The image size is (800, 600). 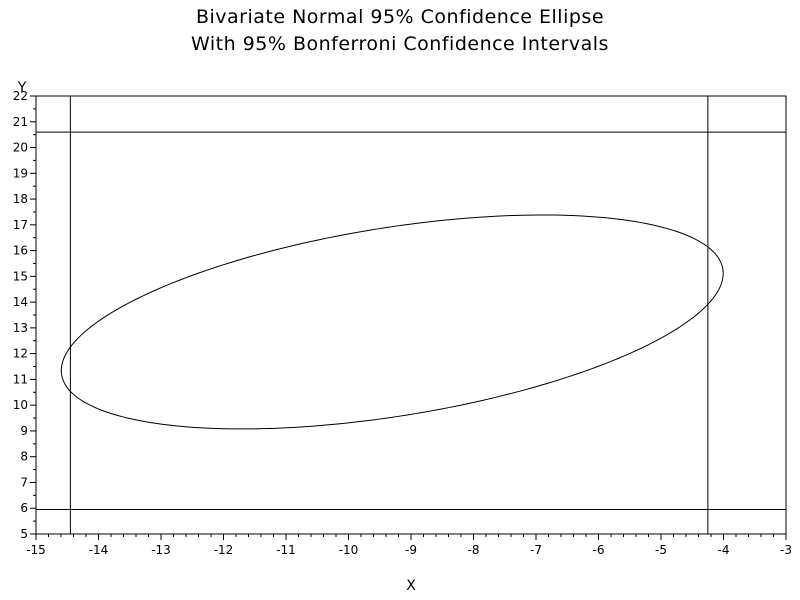 I want to click on y-tick-label: 18, so click(x=20, y=199).